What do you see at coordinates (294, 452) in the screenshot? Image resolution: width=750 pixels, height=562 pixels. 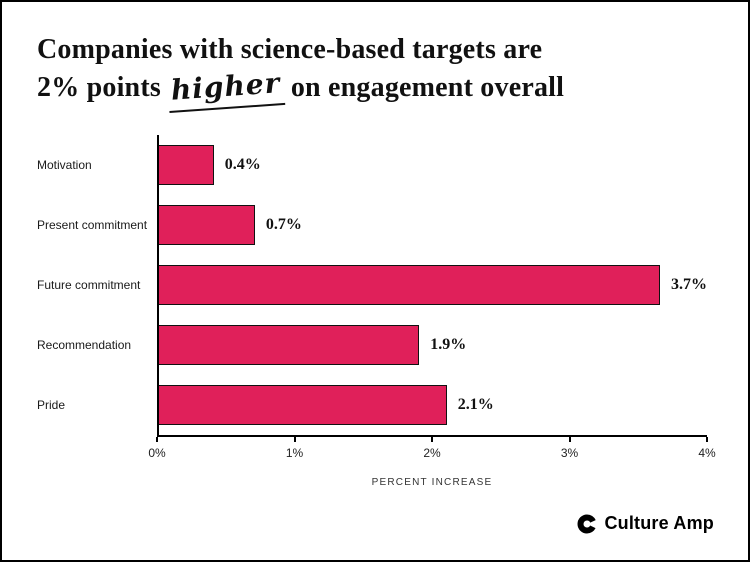 I see `axis-tick-label: 1%` at bounding box center [294, 452].